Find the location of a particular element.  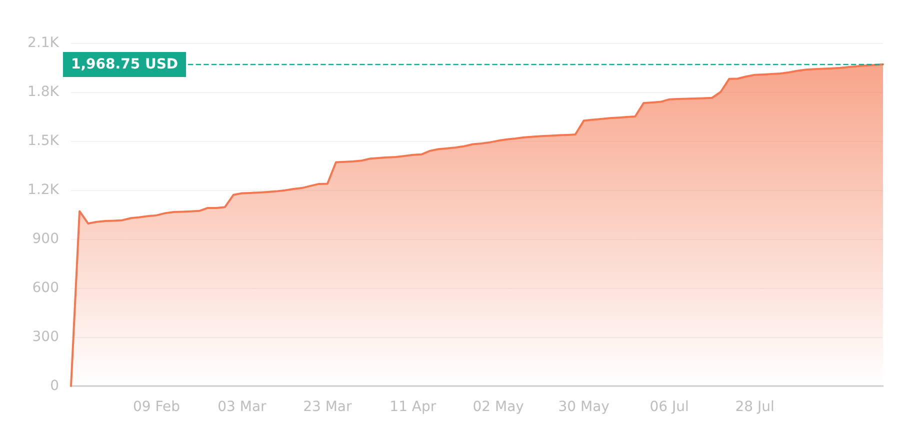

y-tick-label: 1.5K is located at coordinates (44, 141).